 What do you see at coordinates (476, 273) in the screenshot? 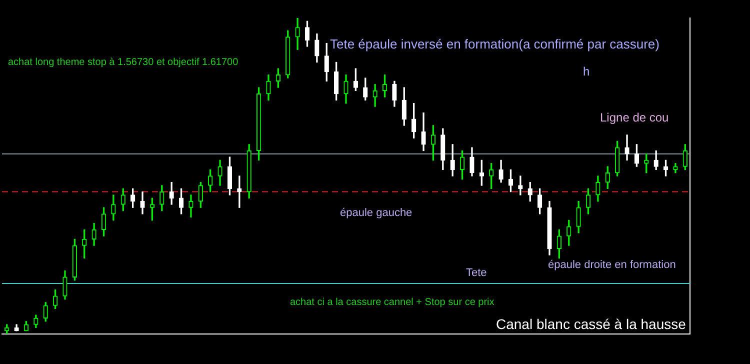
I see `annotation: Tete` at bounding box center [476, 273].